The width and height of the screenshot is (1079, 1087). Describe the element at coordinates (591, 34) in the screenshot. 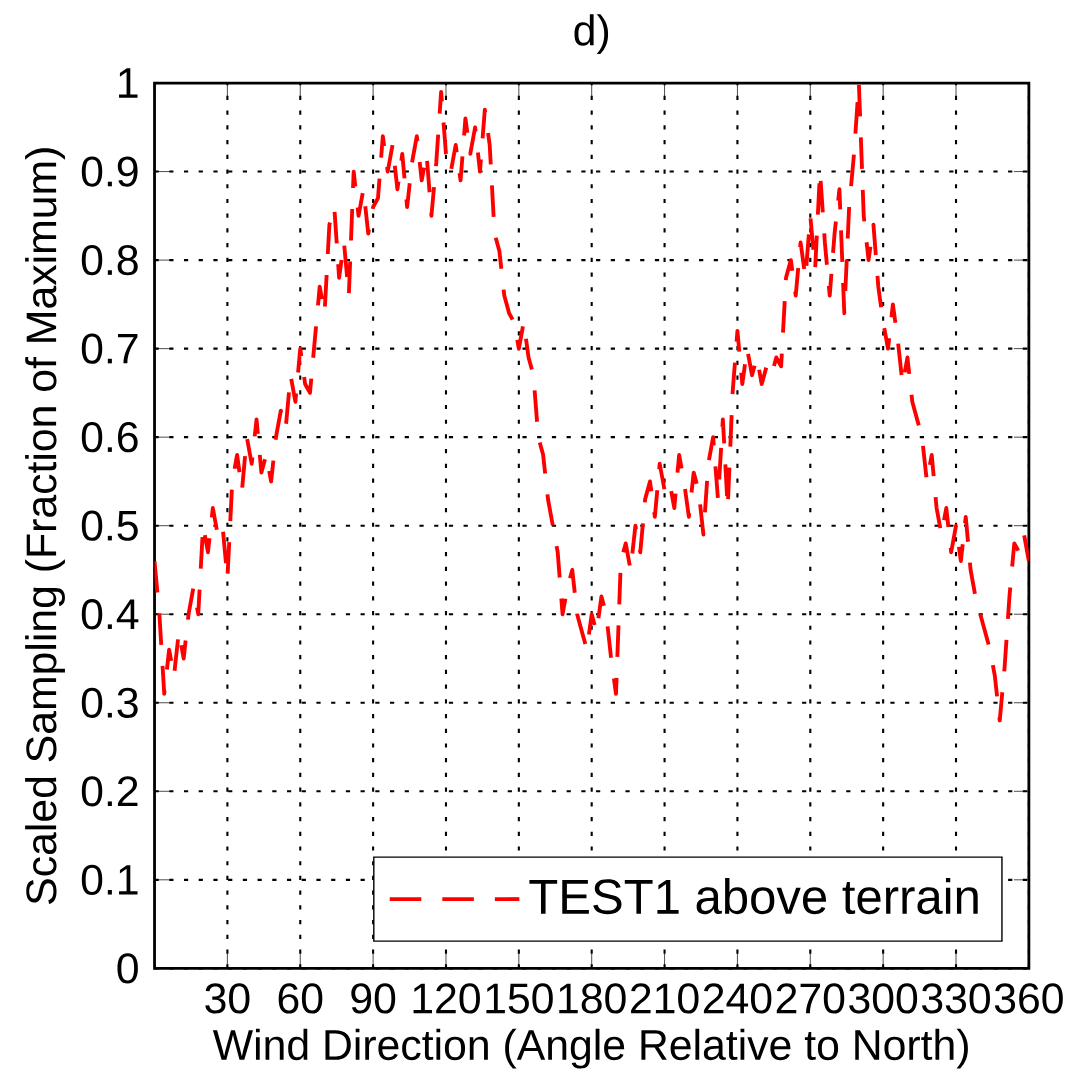

I see `chart-title: d)` at that location.